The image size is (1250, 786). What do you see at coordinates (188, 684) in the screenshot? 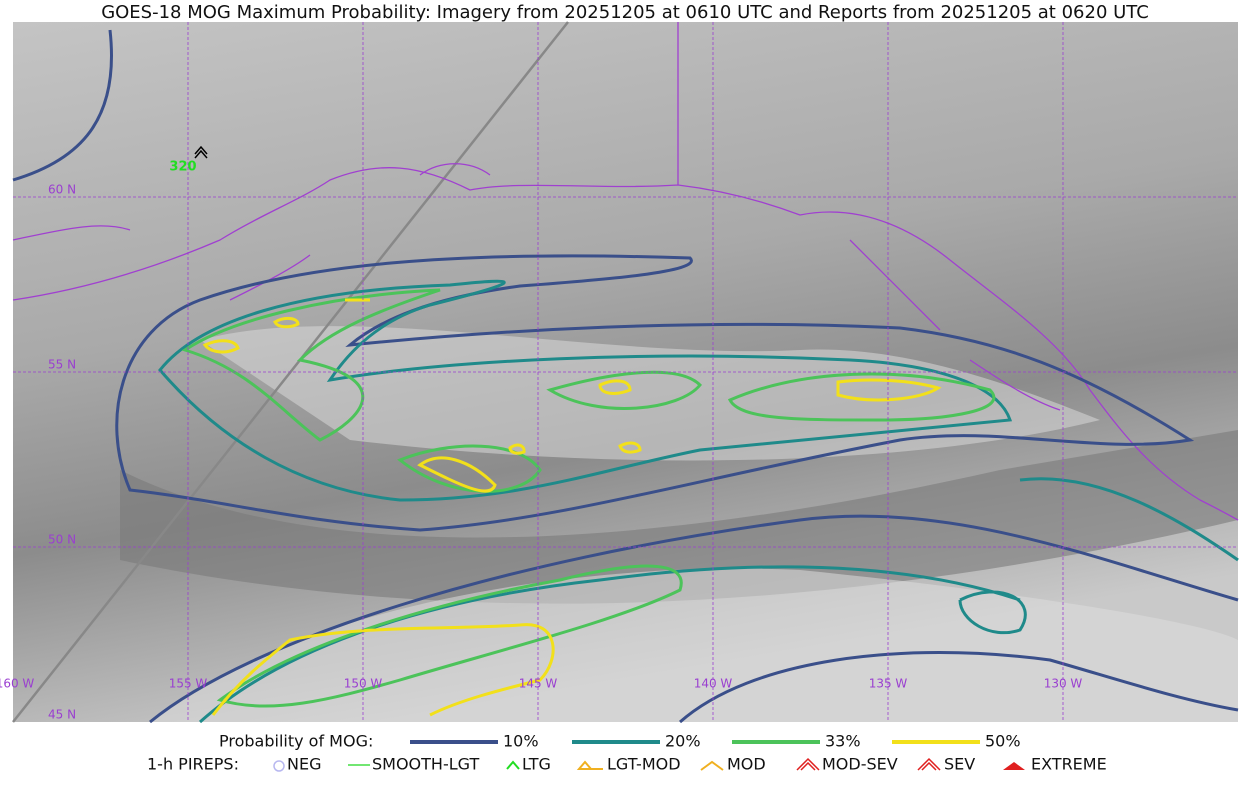
I see `lon-label: 155 W` at bounding box center [188, 684].